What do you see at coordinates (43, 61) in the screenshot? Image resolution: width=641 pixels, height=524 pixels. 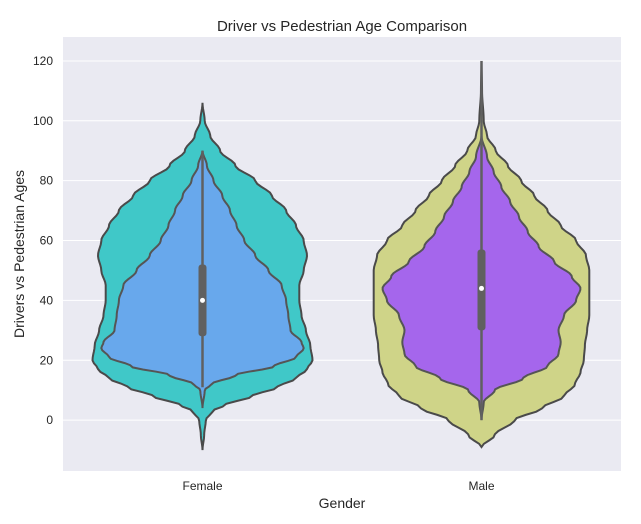 I see `y-tick-label: 120` at bounding box center [43, 61].